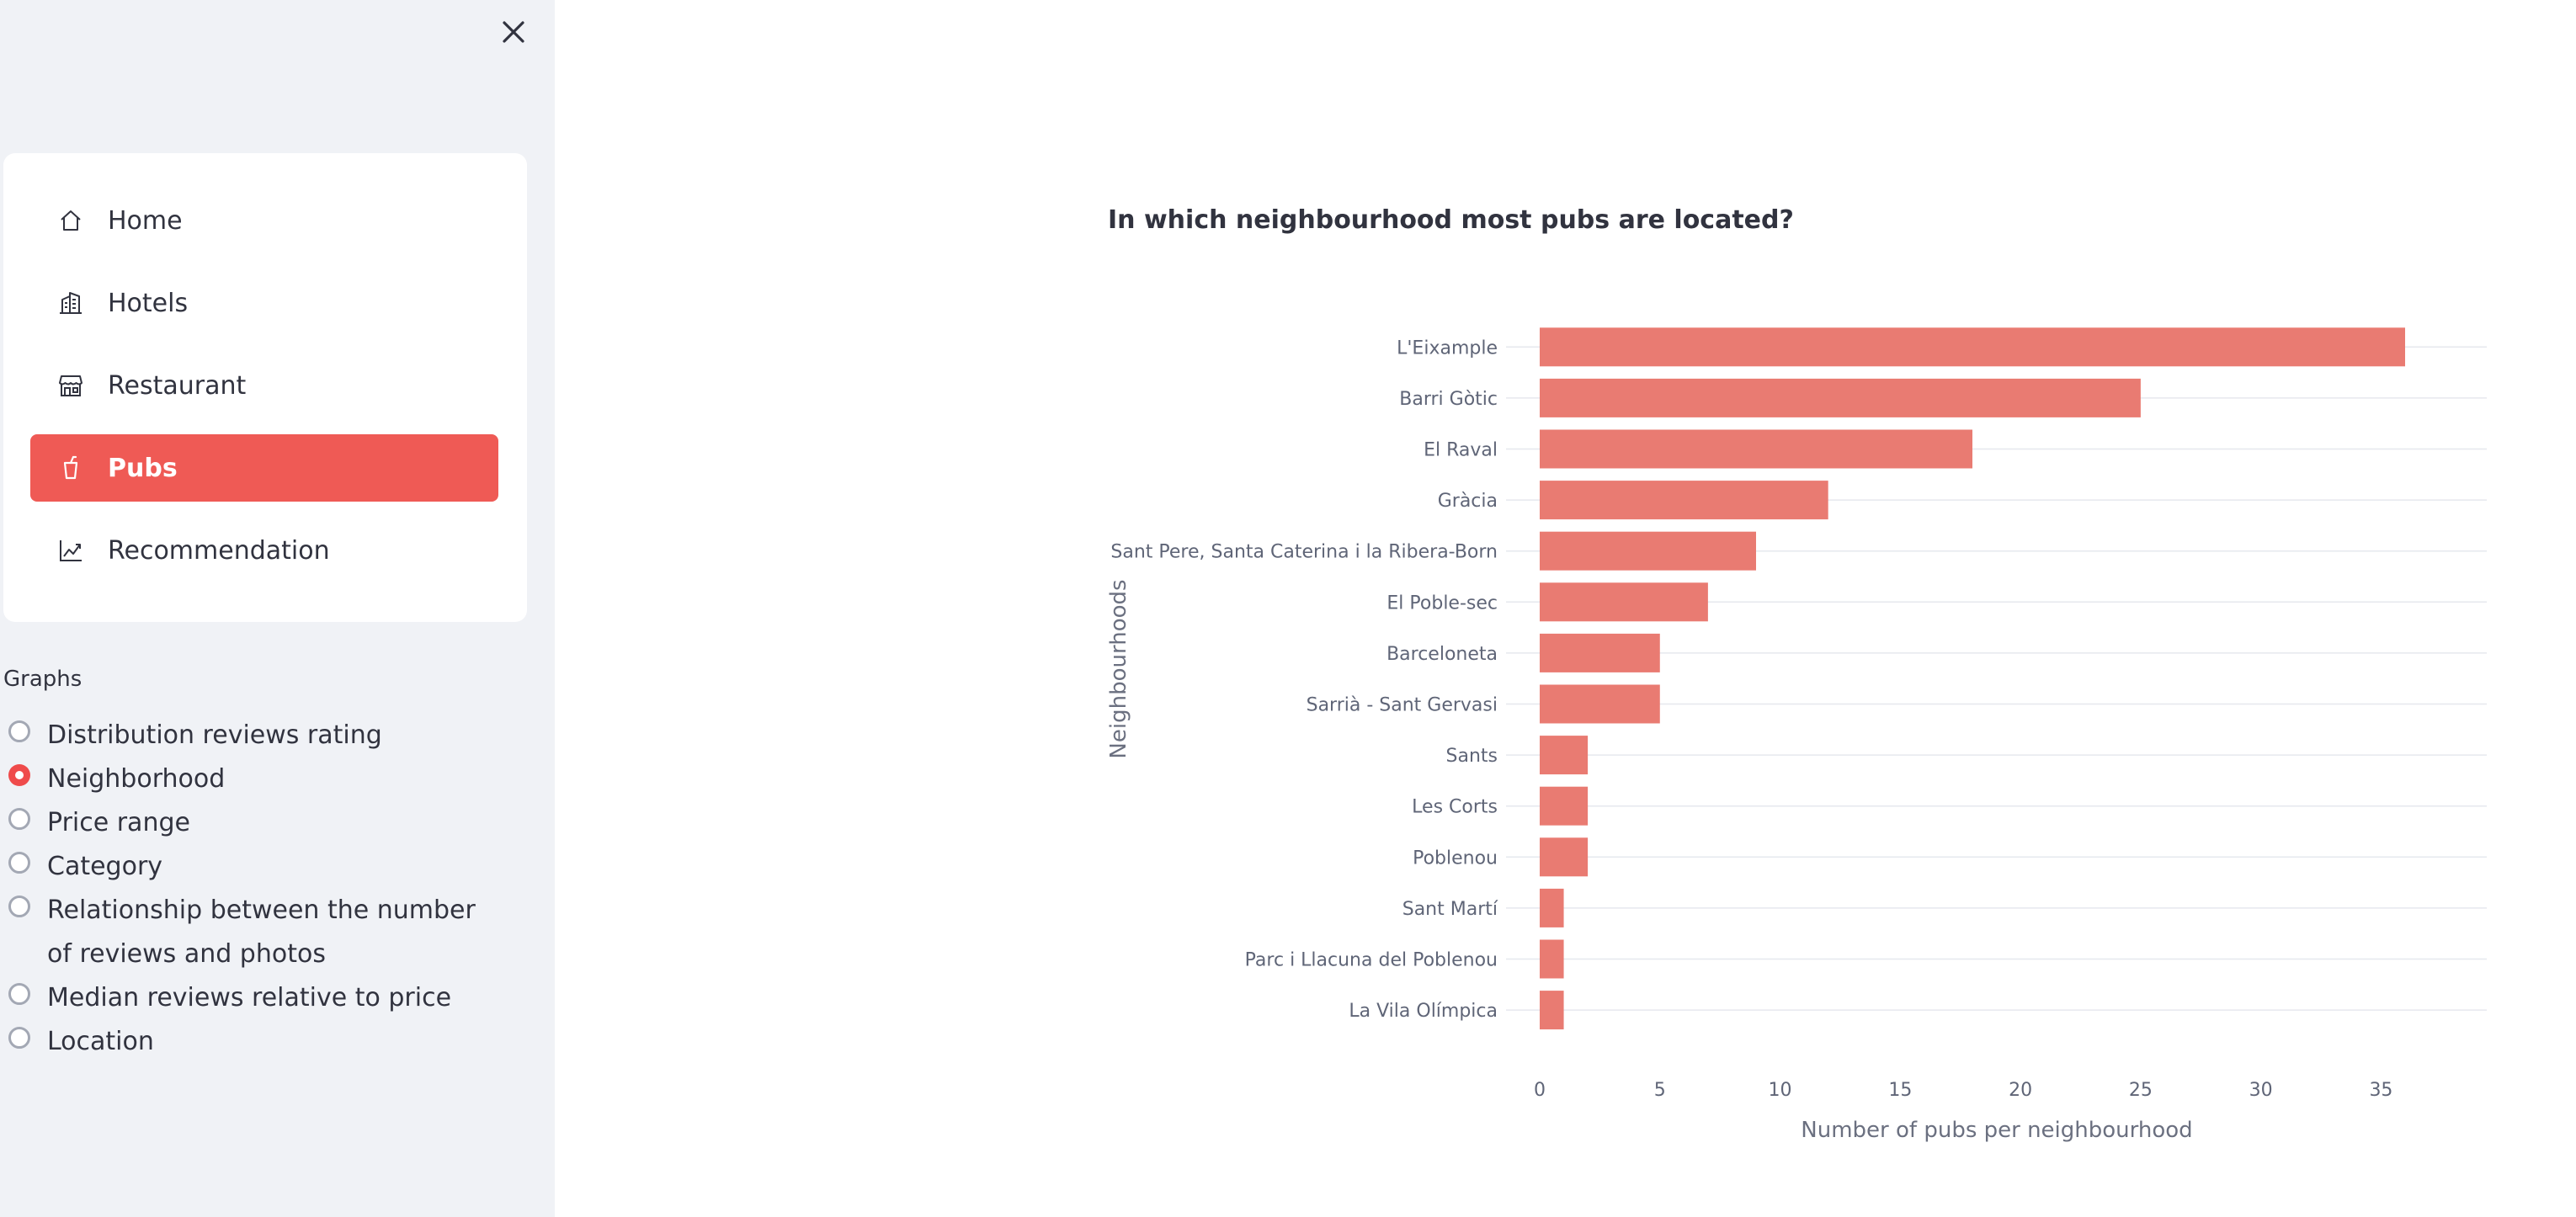  I want to click on close-icon, so click(514, 32).